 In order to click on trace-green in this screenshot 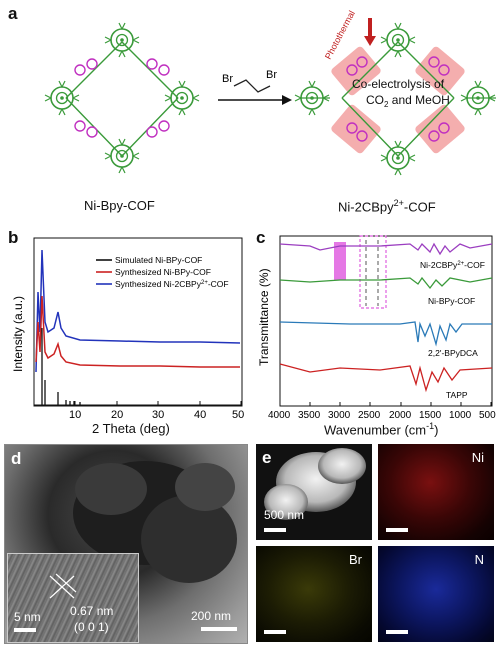, I will do `click(386, 283)`.